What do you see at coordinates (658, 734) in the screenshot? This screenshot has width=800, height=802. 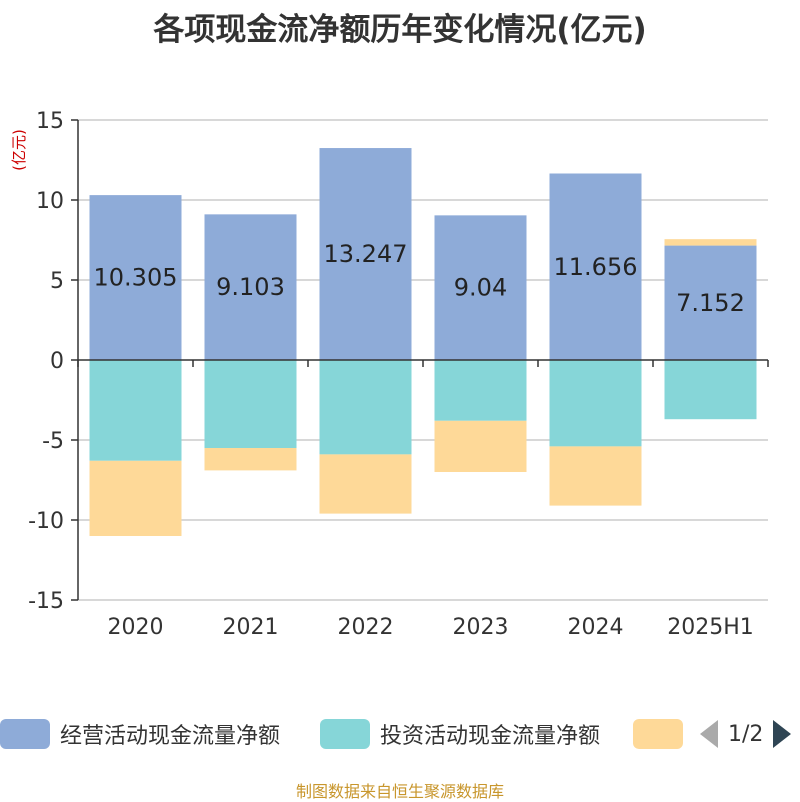 I see `legend-swatch-third` at bounding box center [658, 734].